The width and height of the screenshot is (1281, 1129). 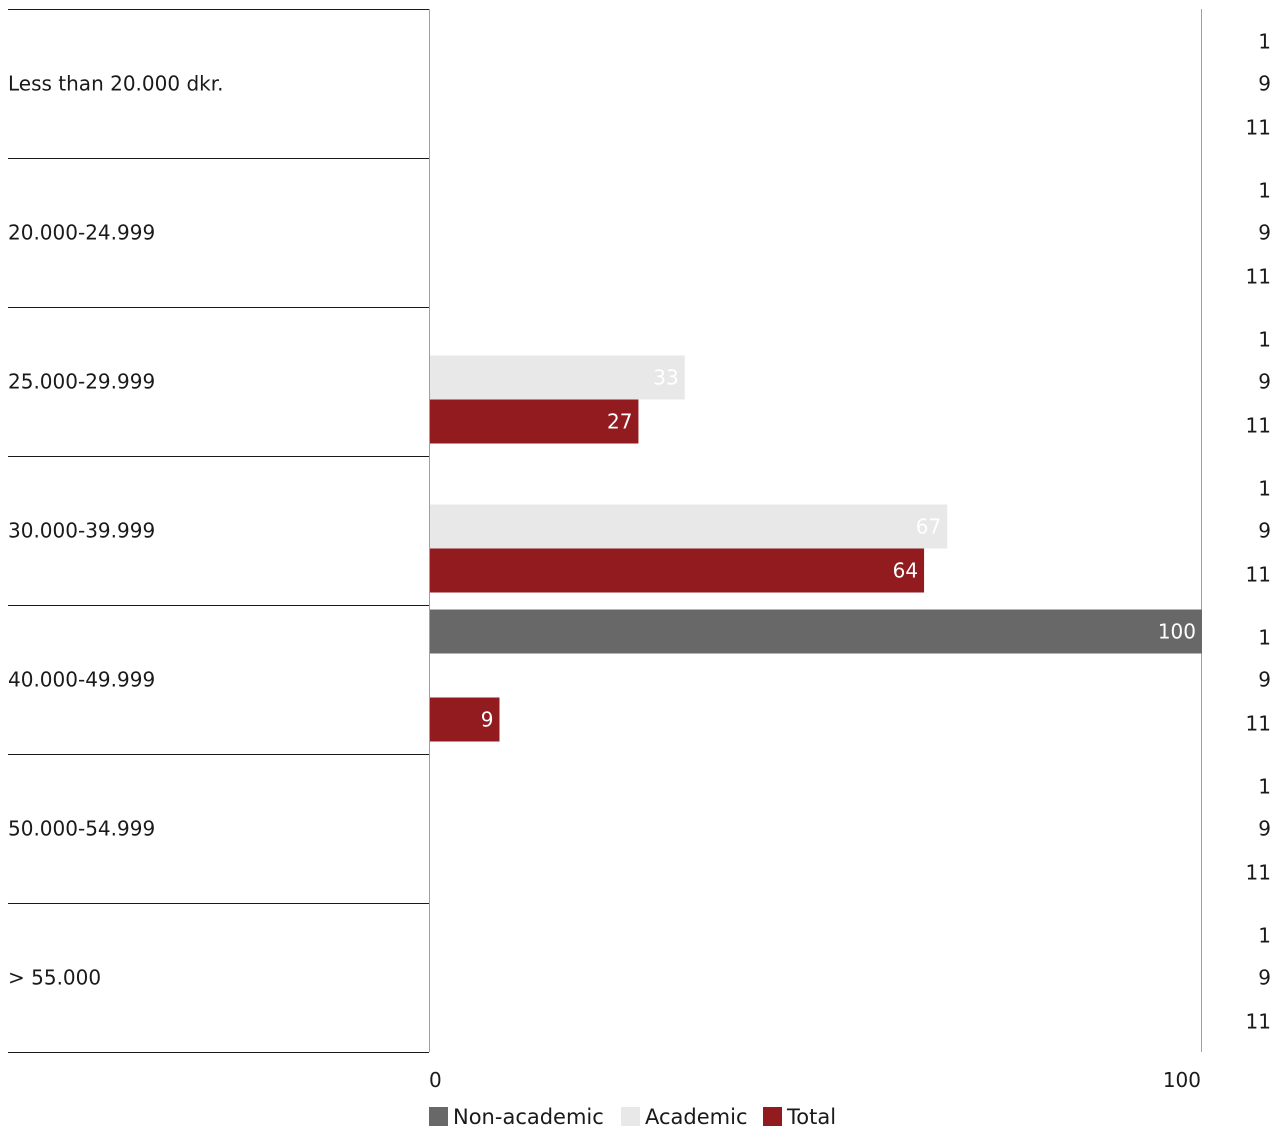 I want to click on bar-value-label: 64, so click(x=905, y=571).